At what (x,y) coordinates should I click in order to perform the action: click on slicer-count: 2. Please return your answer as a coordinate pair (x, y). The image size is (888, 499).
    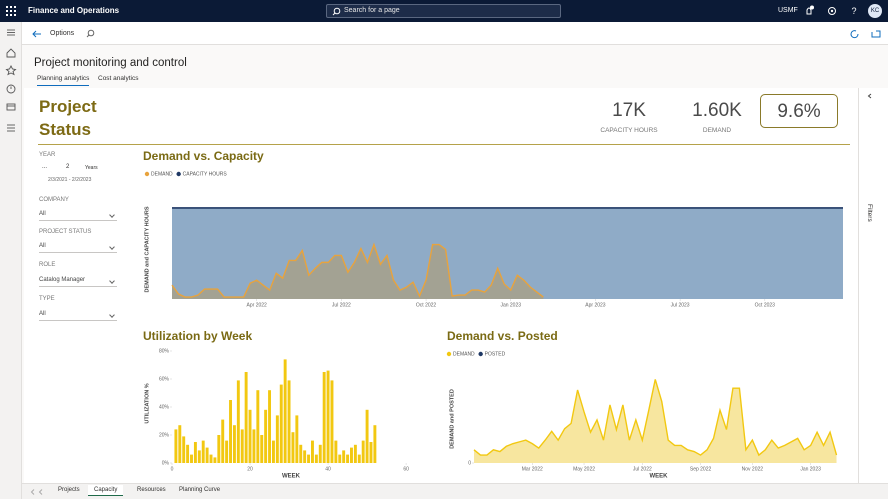
    Looking at the image, I should click on (68, 167).